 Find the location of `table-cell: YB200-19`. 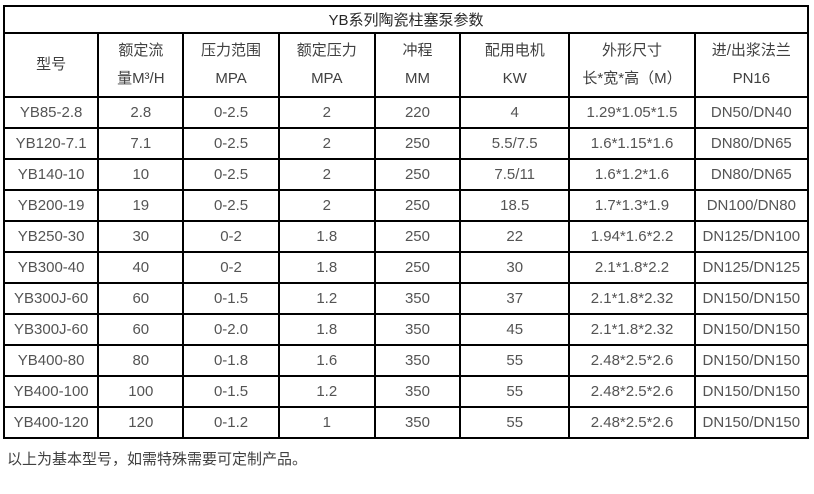

table-cell: YB200-19 is located at coordinates (51, 205).